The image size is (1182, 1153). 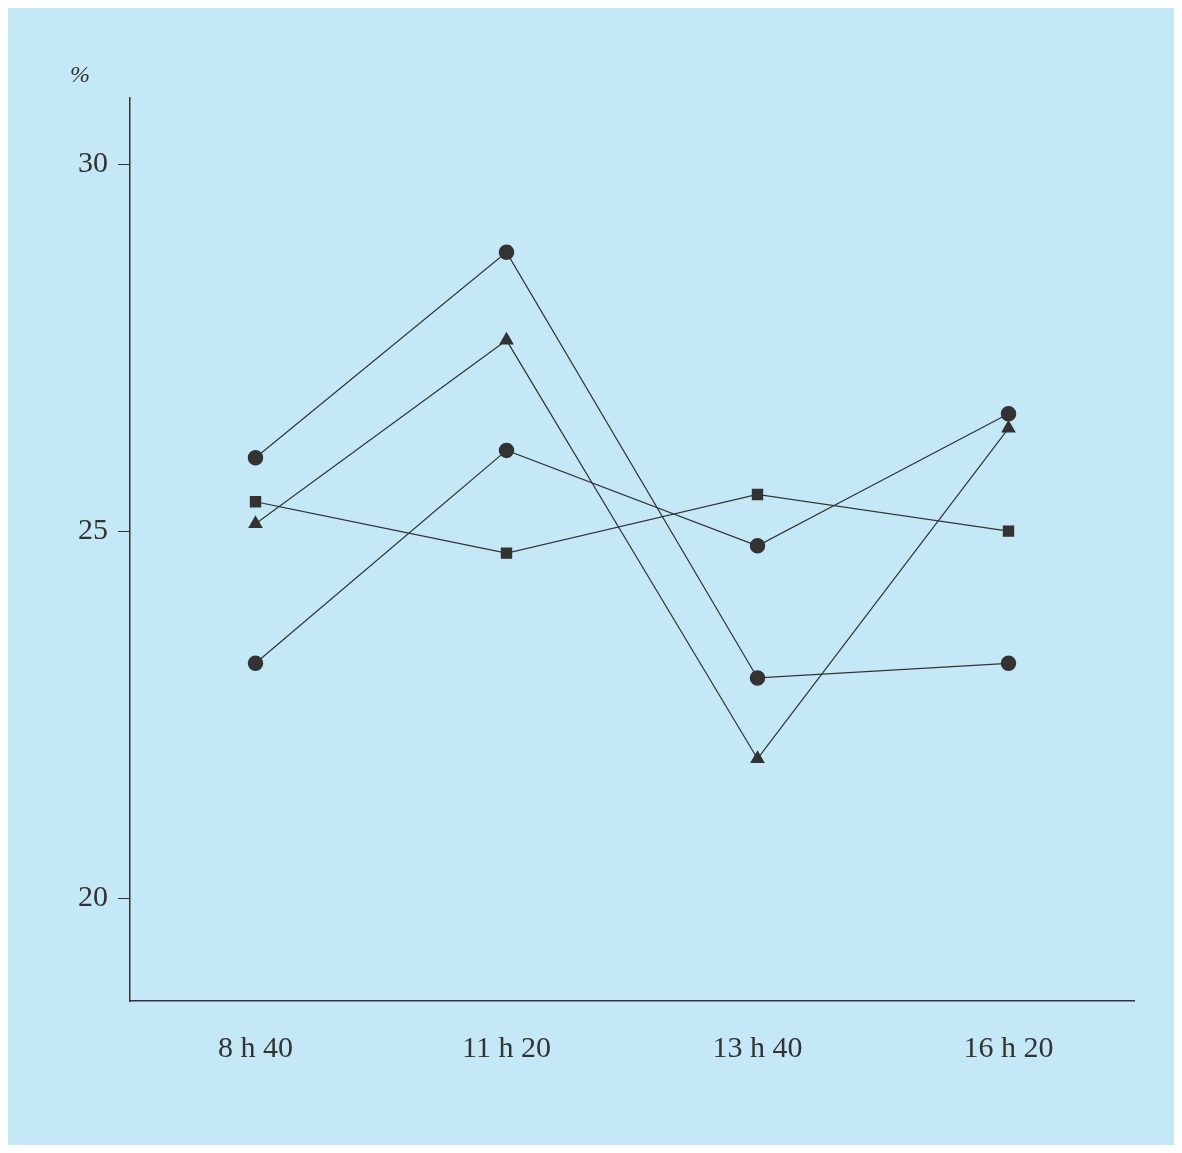 What do you see at coordinates (506, 1046) in the screenshot?
I see `x-tick-label: 11 h 20` at bounding box center [506, 1046].